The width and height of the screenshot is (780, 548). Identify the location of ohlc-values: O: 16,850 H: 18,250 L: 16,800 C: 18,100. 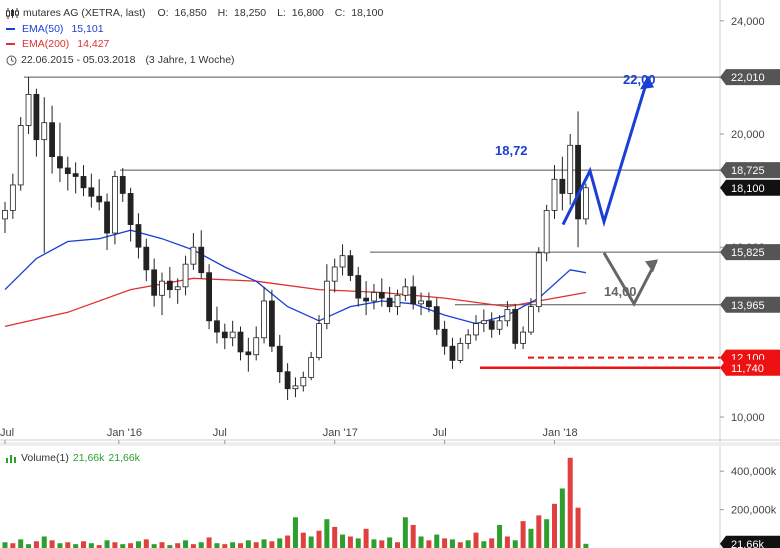
(267, 13).